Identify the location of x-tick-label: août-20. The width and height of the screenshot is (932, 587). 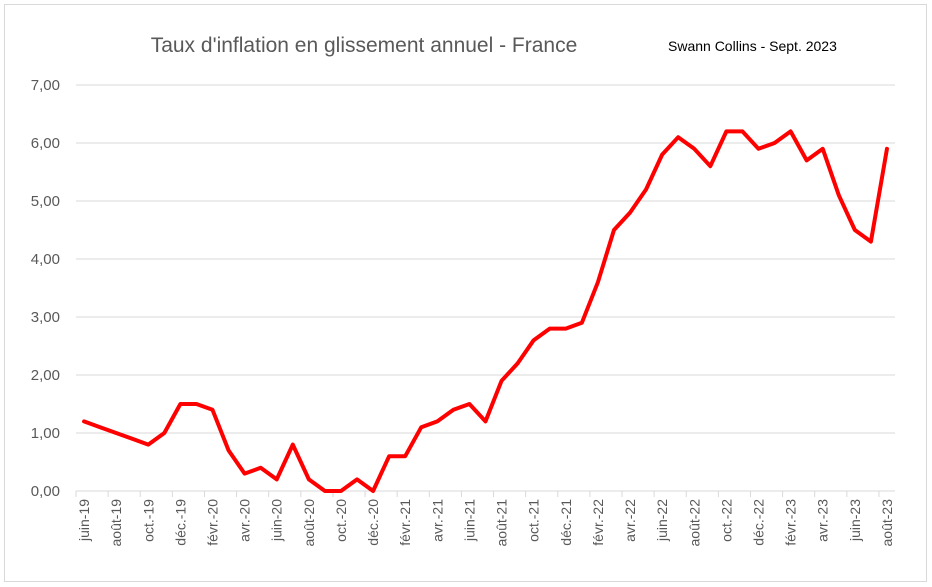
(309, 523).